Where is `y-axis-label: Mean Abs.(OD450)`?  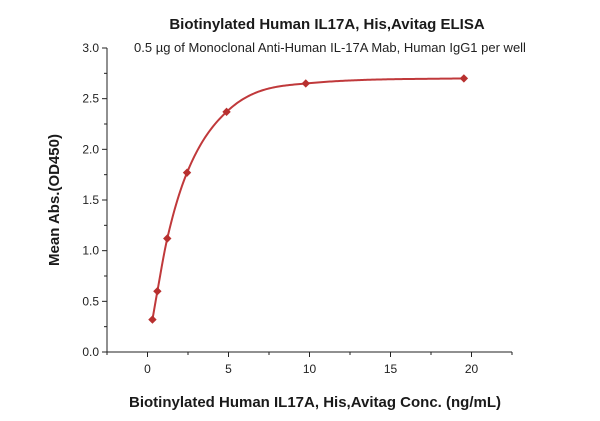 y-axis-label: Mean Abs.(OD450) is located at coordinates (54, 200).